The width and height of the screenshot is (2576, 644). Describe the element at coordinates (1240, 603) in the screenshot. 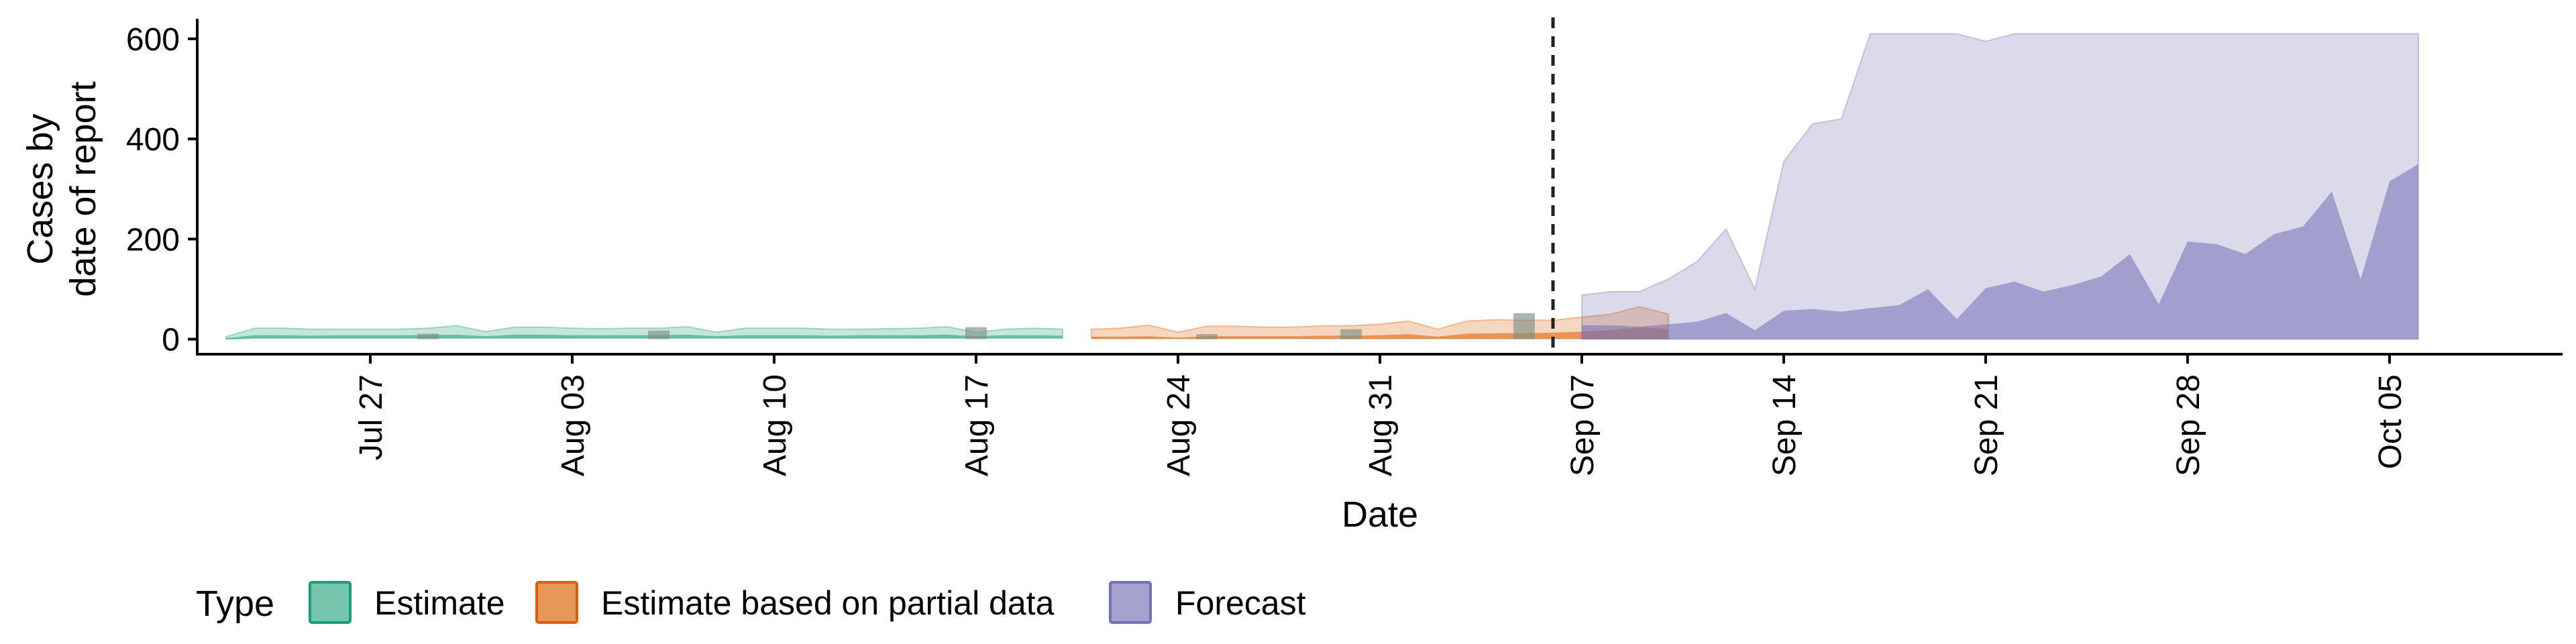

I see `legend-label-forecast: Forecast` at that location.